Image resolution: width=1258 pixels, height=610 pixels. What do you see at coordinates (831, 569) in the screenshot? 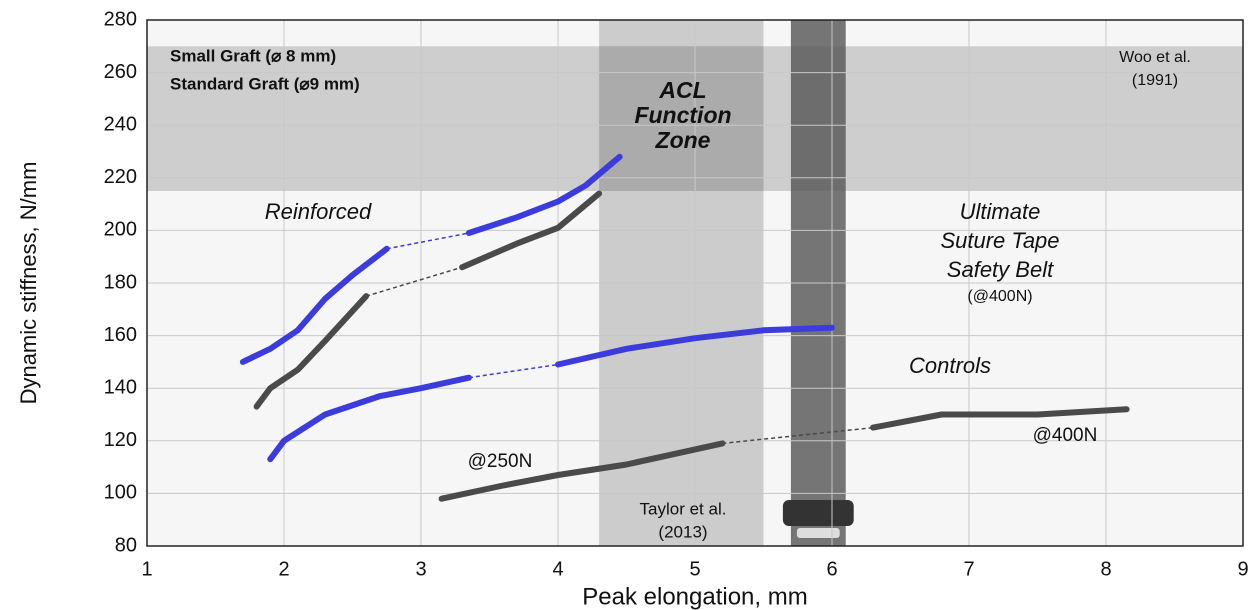
I see `x-tick-label: 6` at bounding box center [831, 569].